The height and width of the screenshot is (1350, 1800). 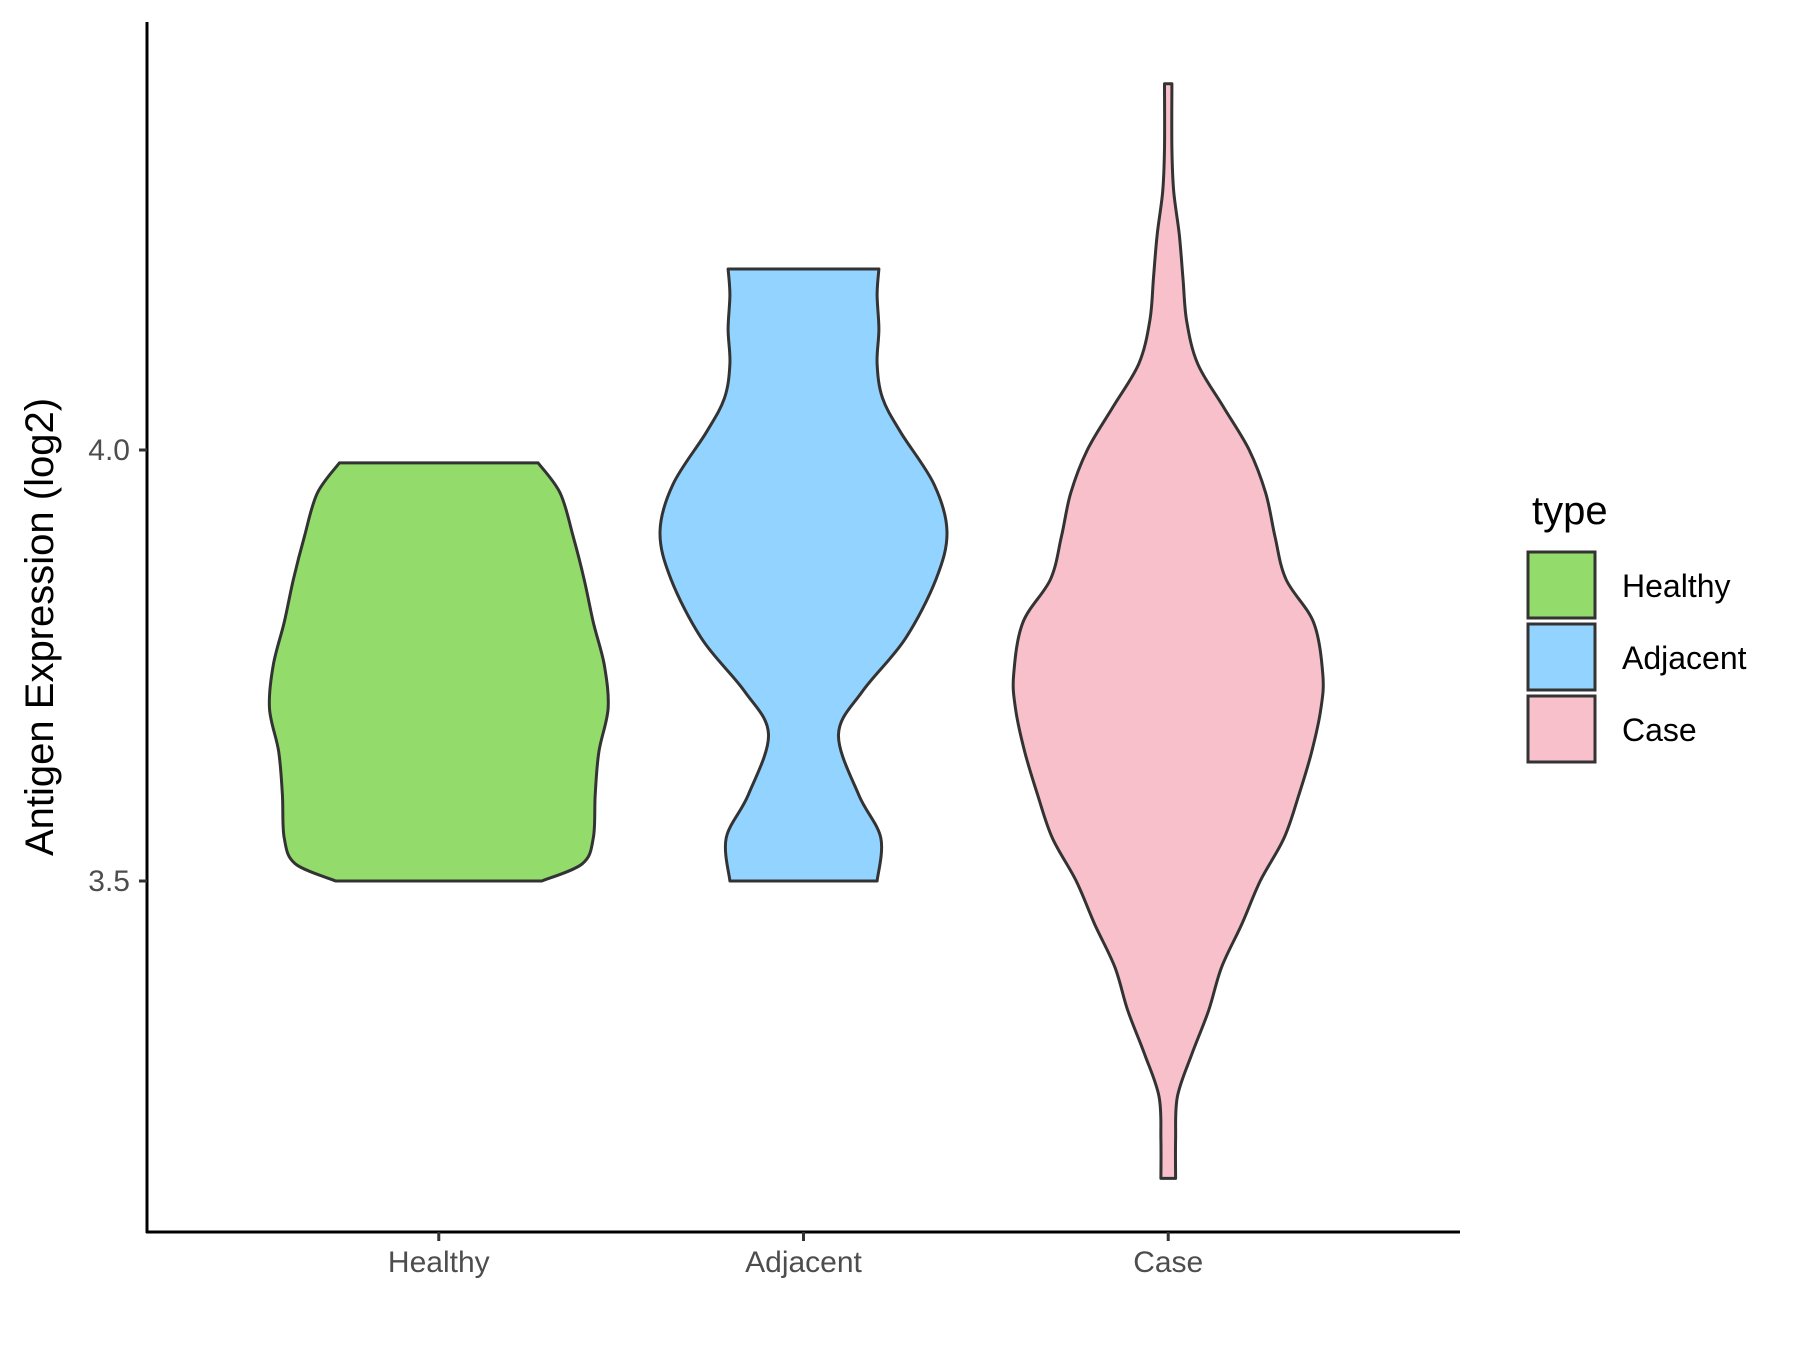 What do you see at coordinates (803, 1262) in the screenshot?
I see `x-tick-label: Adjacent` at bounding box center [803, 1262].